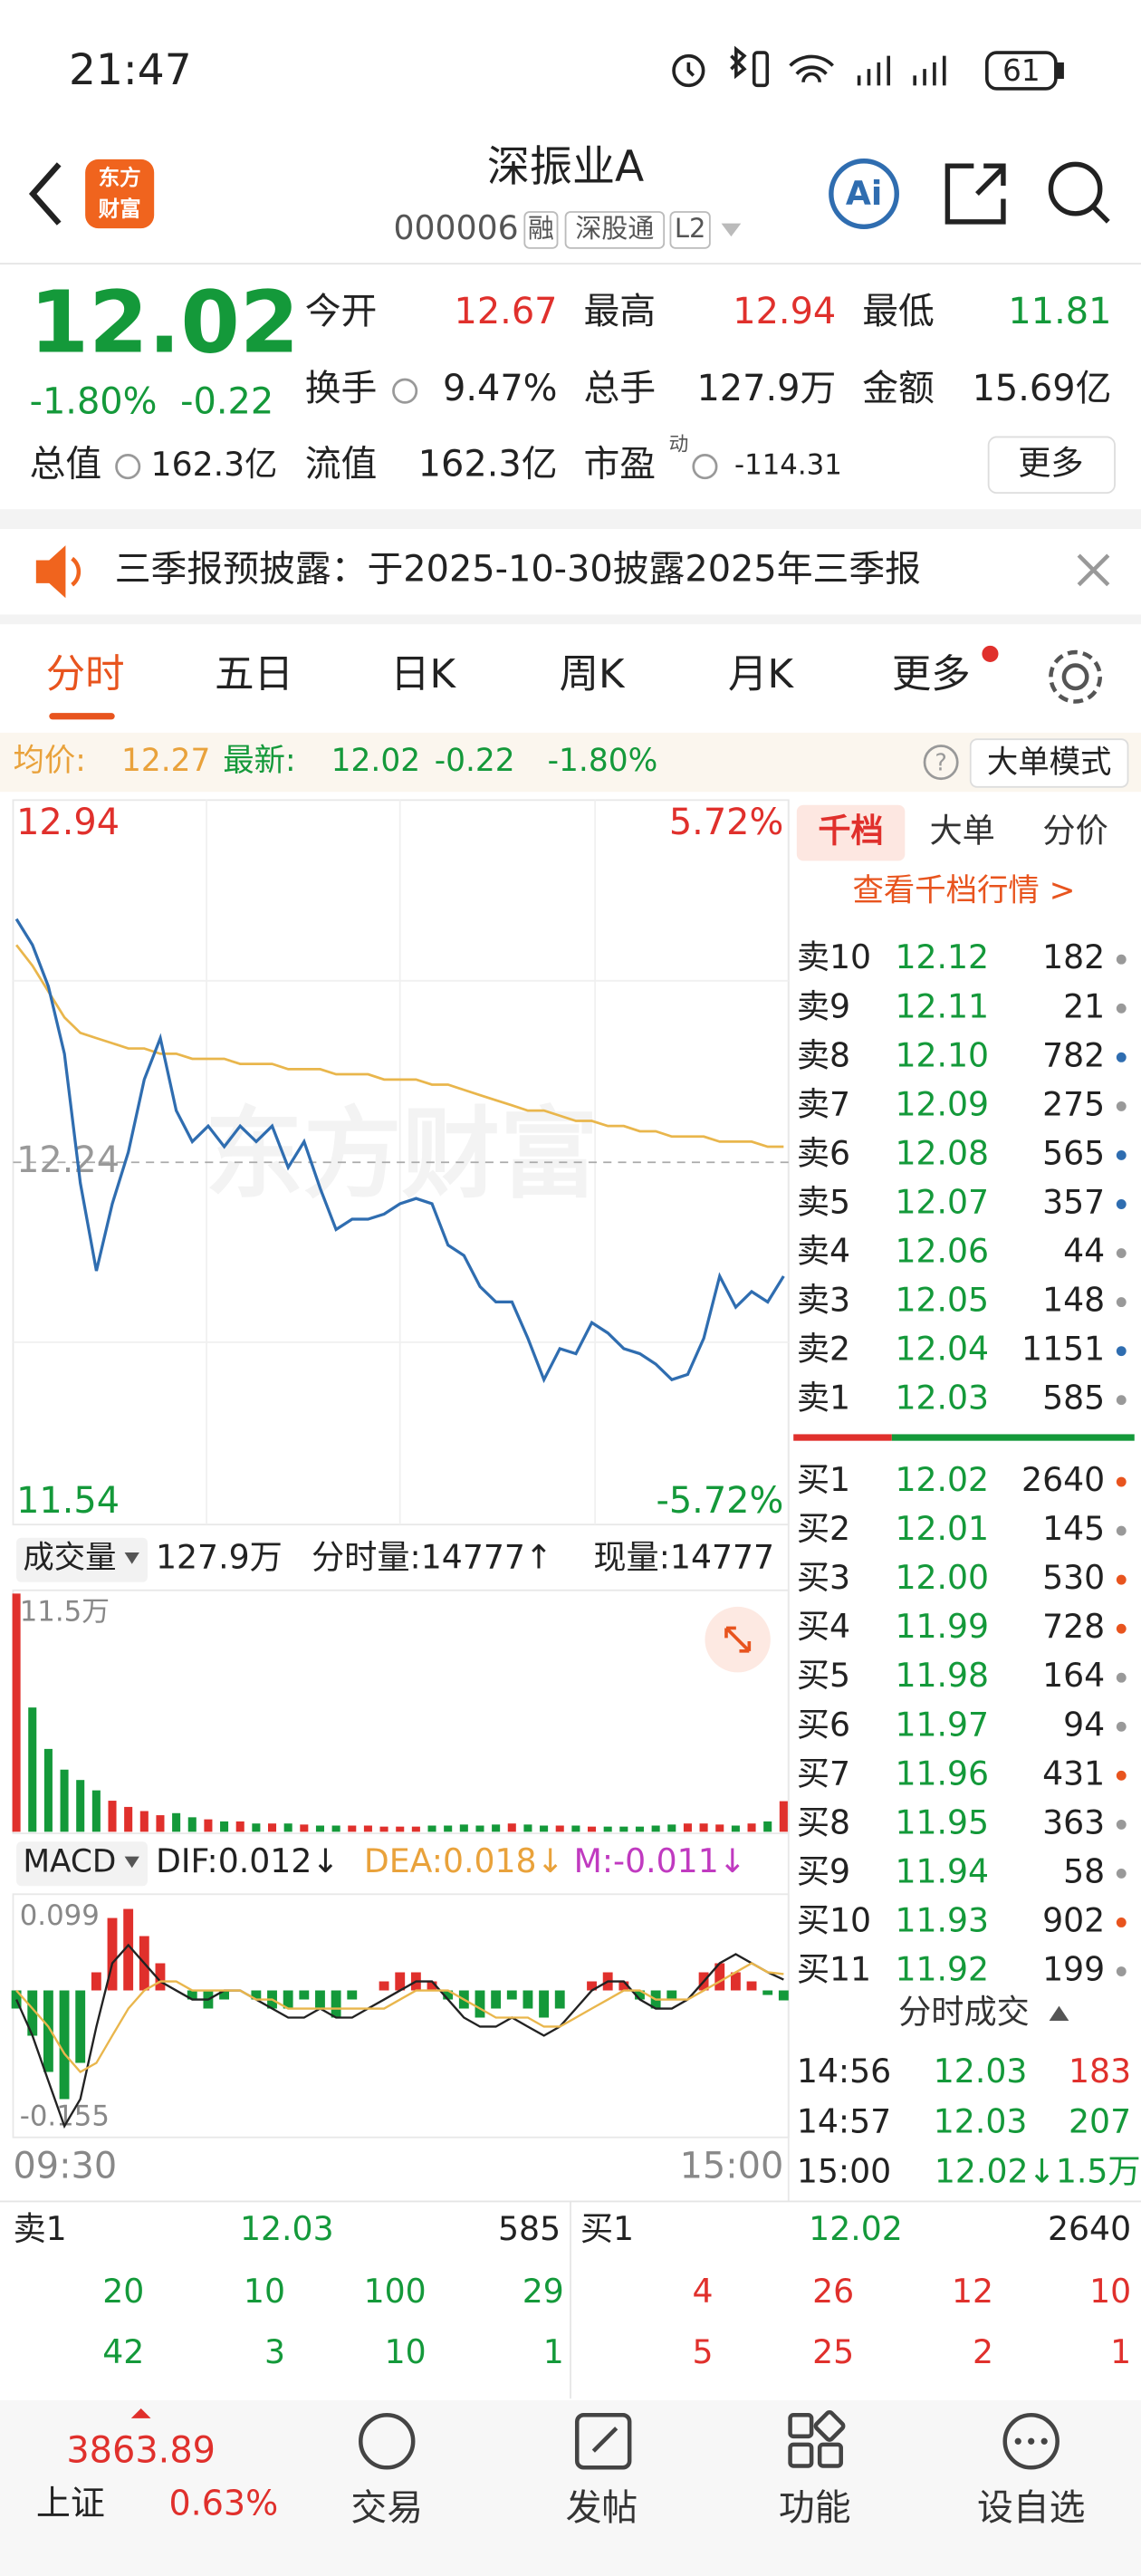 This screenshot has height=2576, width=1141. Describe the element at coordinates (844, 2171) in the screenshot. I see `trade-time: 15:00` at that location.